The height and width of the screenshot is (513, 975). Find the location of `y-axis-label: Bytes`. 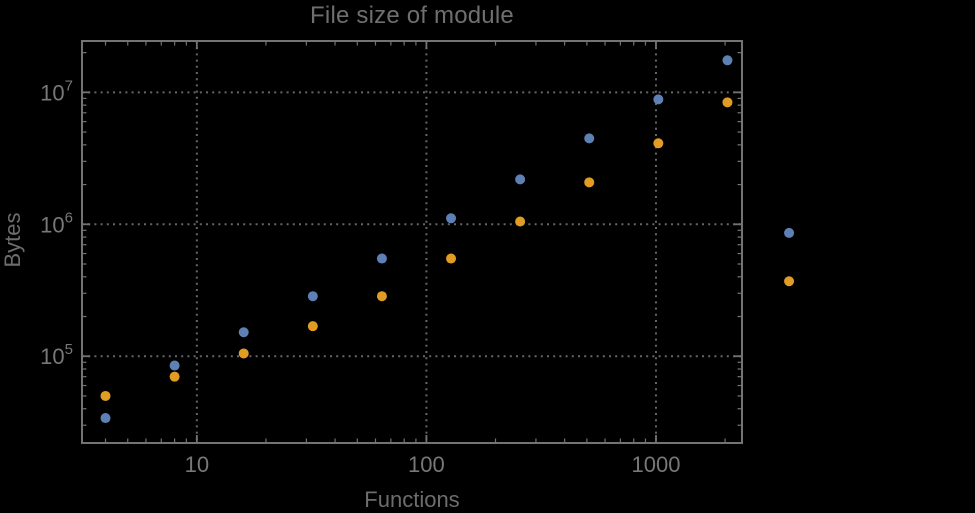

y-axis-label: Bytes is located at coordinates (12, 240).